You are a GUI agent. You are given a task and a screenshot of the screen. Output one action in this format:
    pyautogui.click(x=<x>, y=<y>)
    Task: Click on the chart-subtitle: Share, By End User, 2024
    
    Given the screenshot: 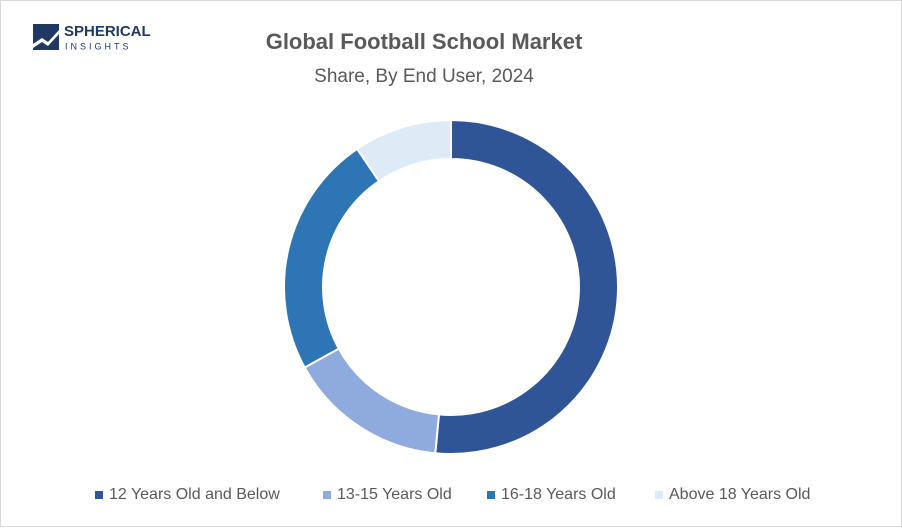 What is the action you would take?
    pyautogui.click(x=424, y=76)
    